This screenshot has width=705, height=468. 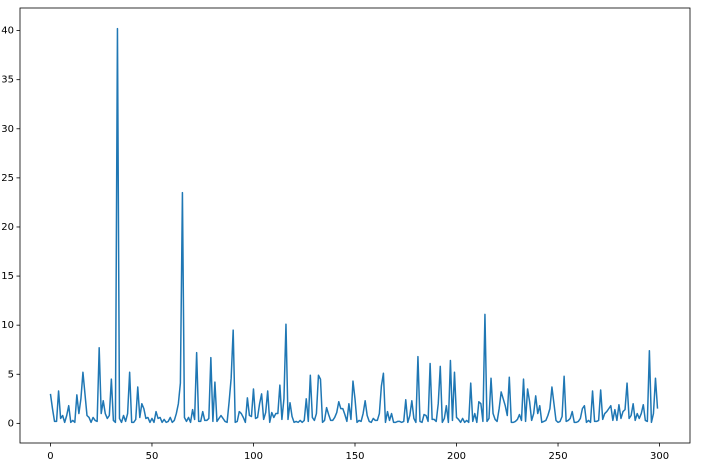 What do you see at coordinates (7, 129) in the screenshot?
I see `y-tick-label: 30` at bounding box center [7, 129].